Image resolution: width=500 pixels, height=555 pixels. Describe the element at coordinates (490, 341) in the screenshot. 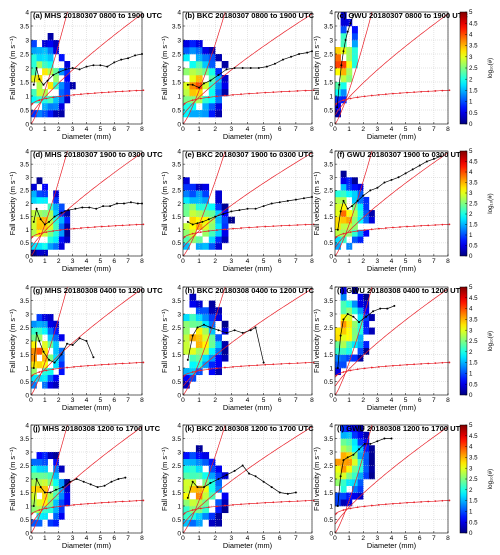

I see `colorbar-label: log₁₀(#)` at that location.